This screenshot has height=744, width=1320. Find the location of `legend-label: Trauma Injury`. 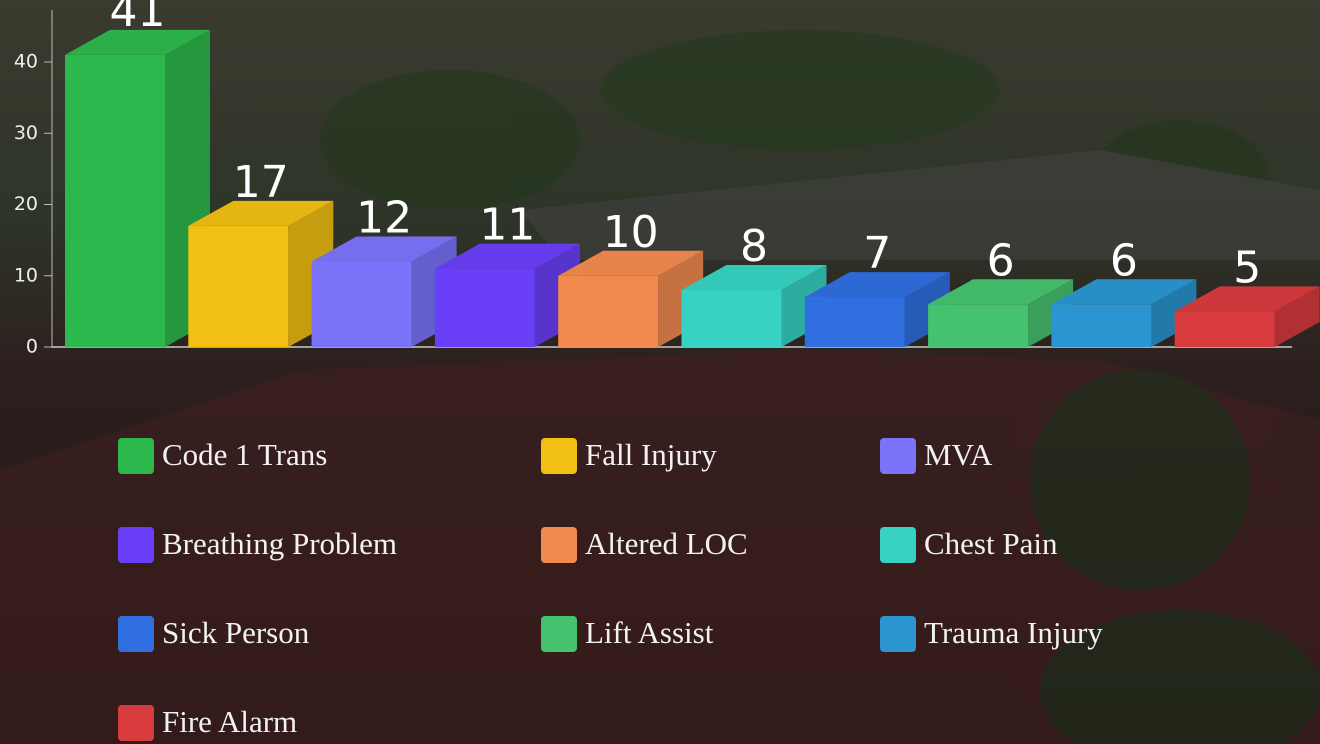

legend-label: Trauma Injury is located at coordinates (1013, 632).